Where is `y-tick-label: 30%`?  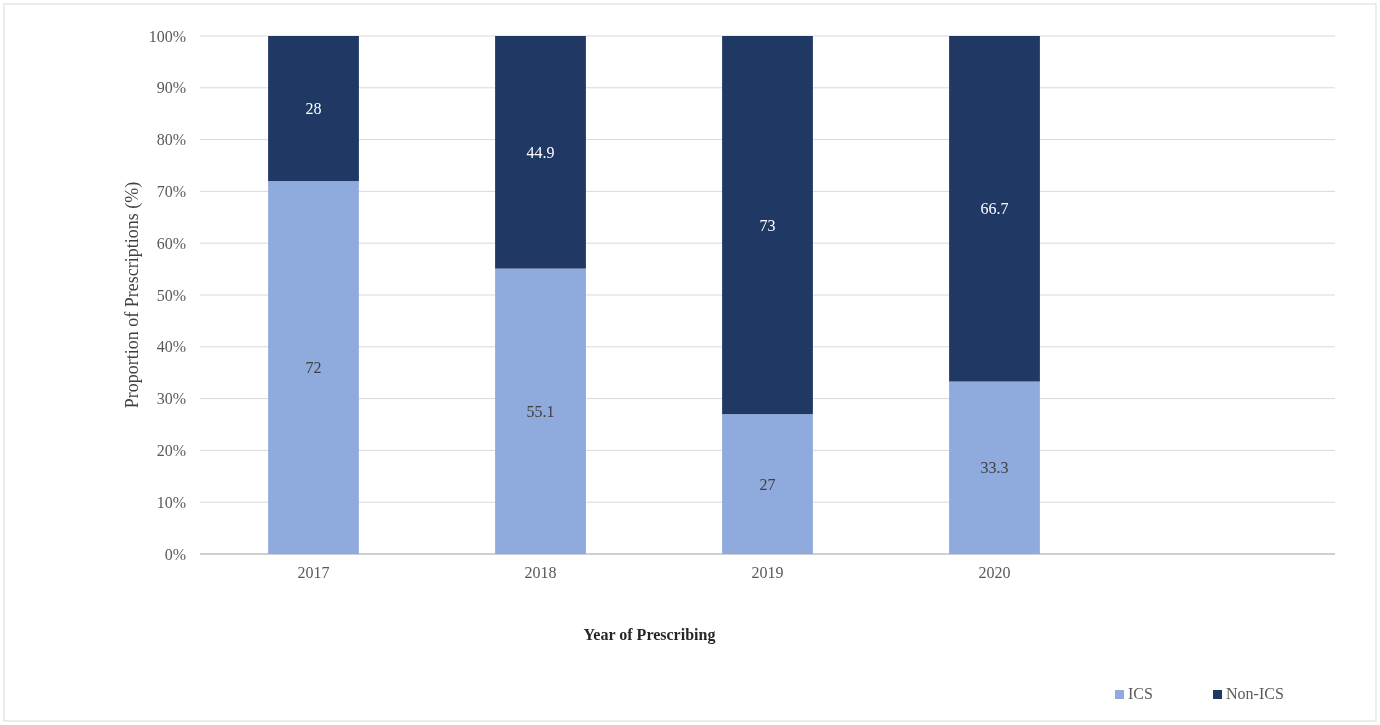 y-tick-label: 30% is located at coordinates (171, 399).